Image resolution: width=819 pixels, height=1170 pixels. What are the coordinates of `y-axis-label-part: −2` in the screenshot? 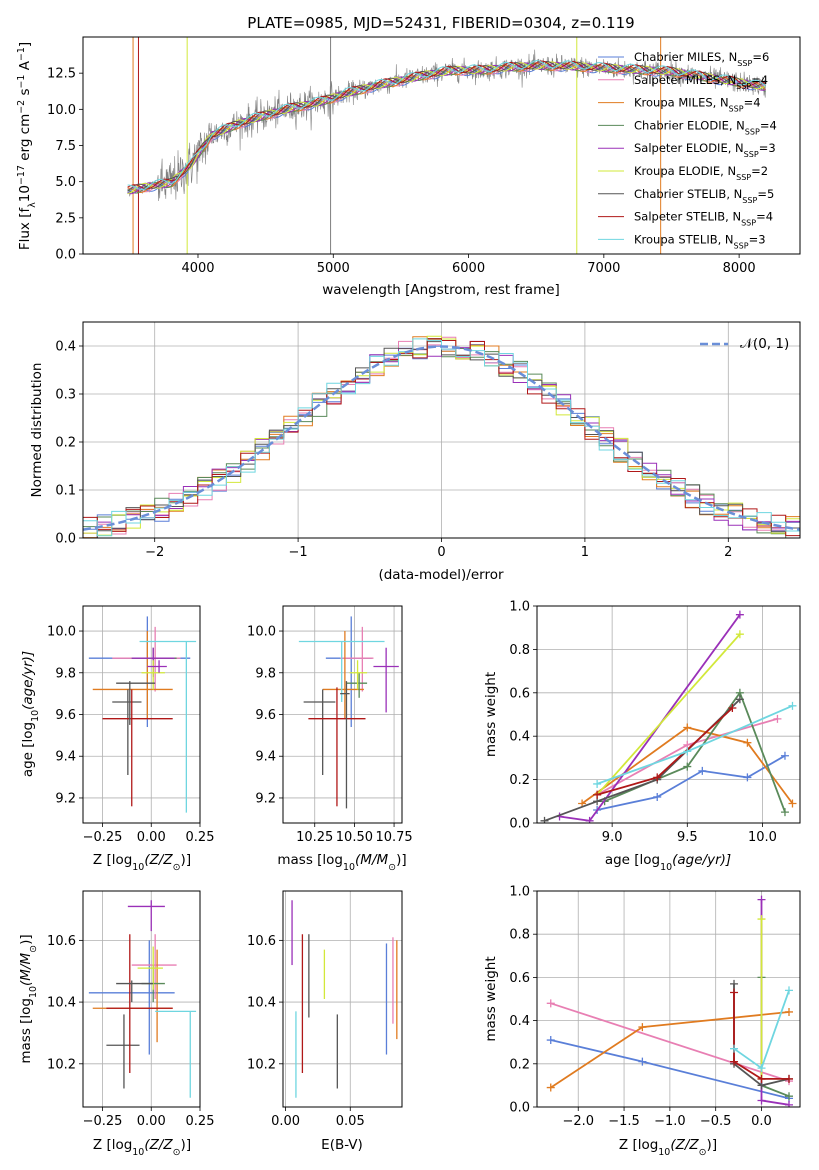 It's located at (21, 107).